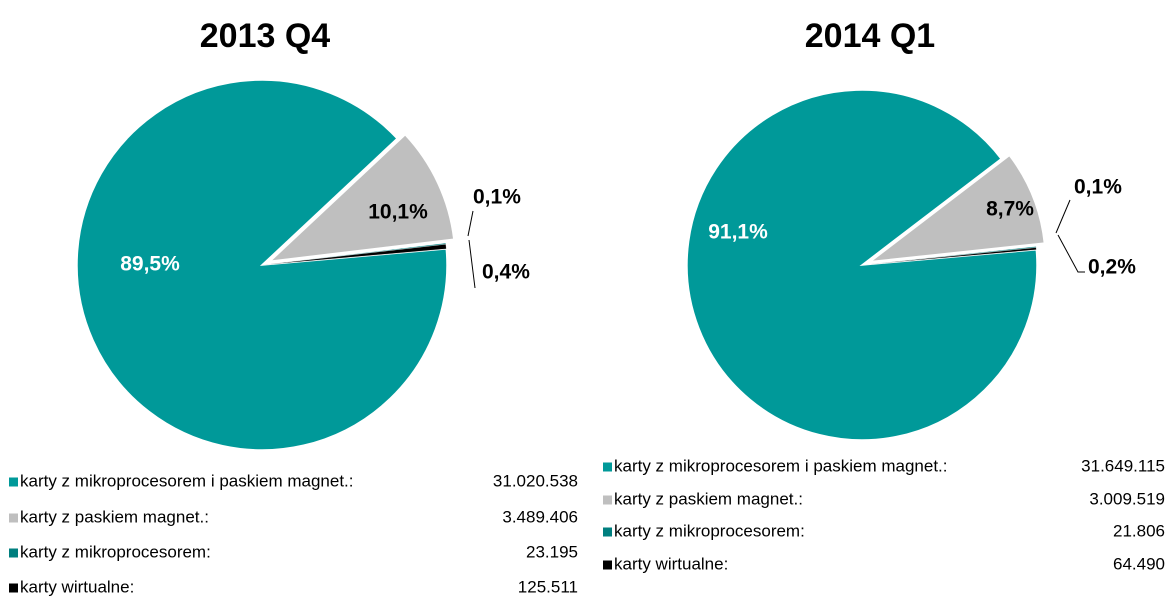  Describe the element at coordinates (738, 232) in the screenshot. I see `data-label: 91,1%` at that location.